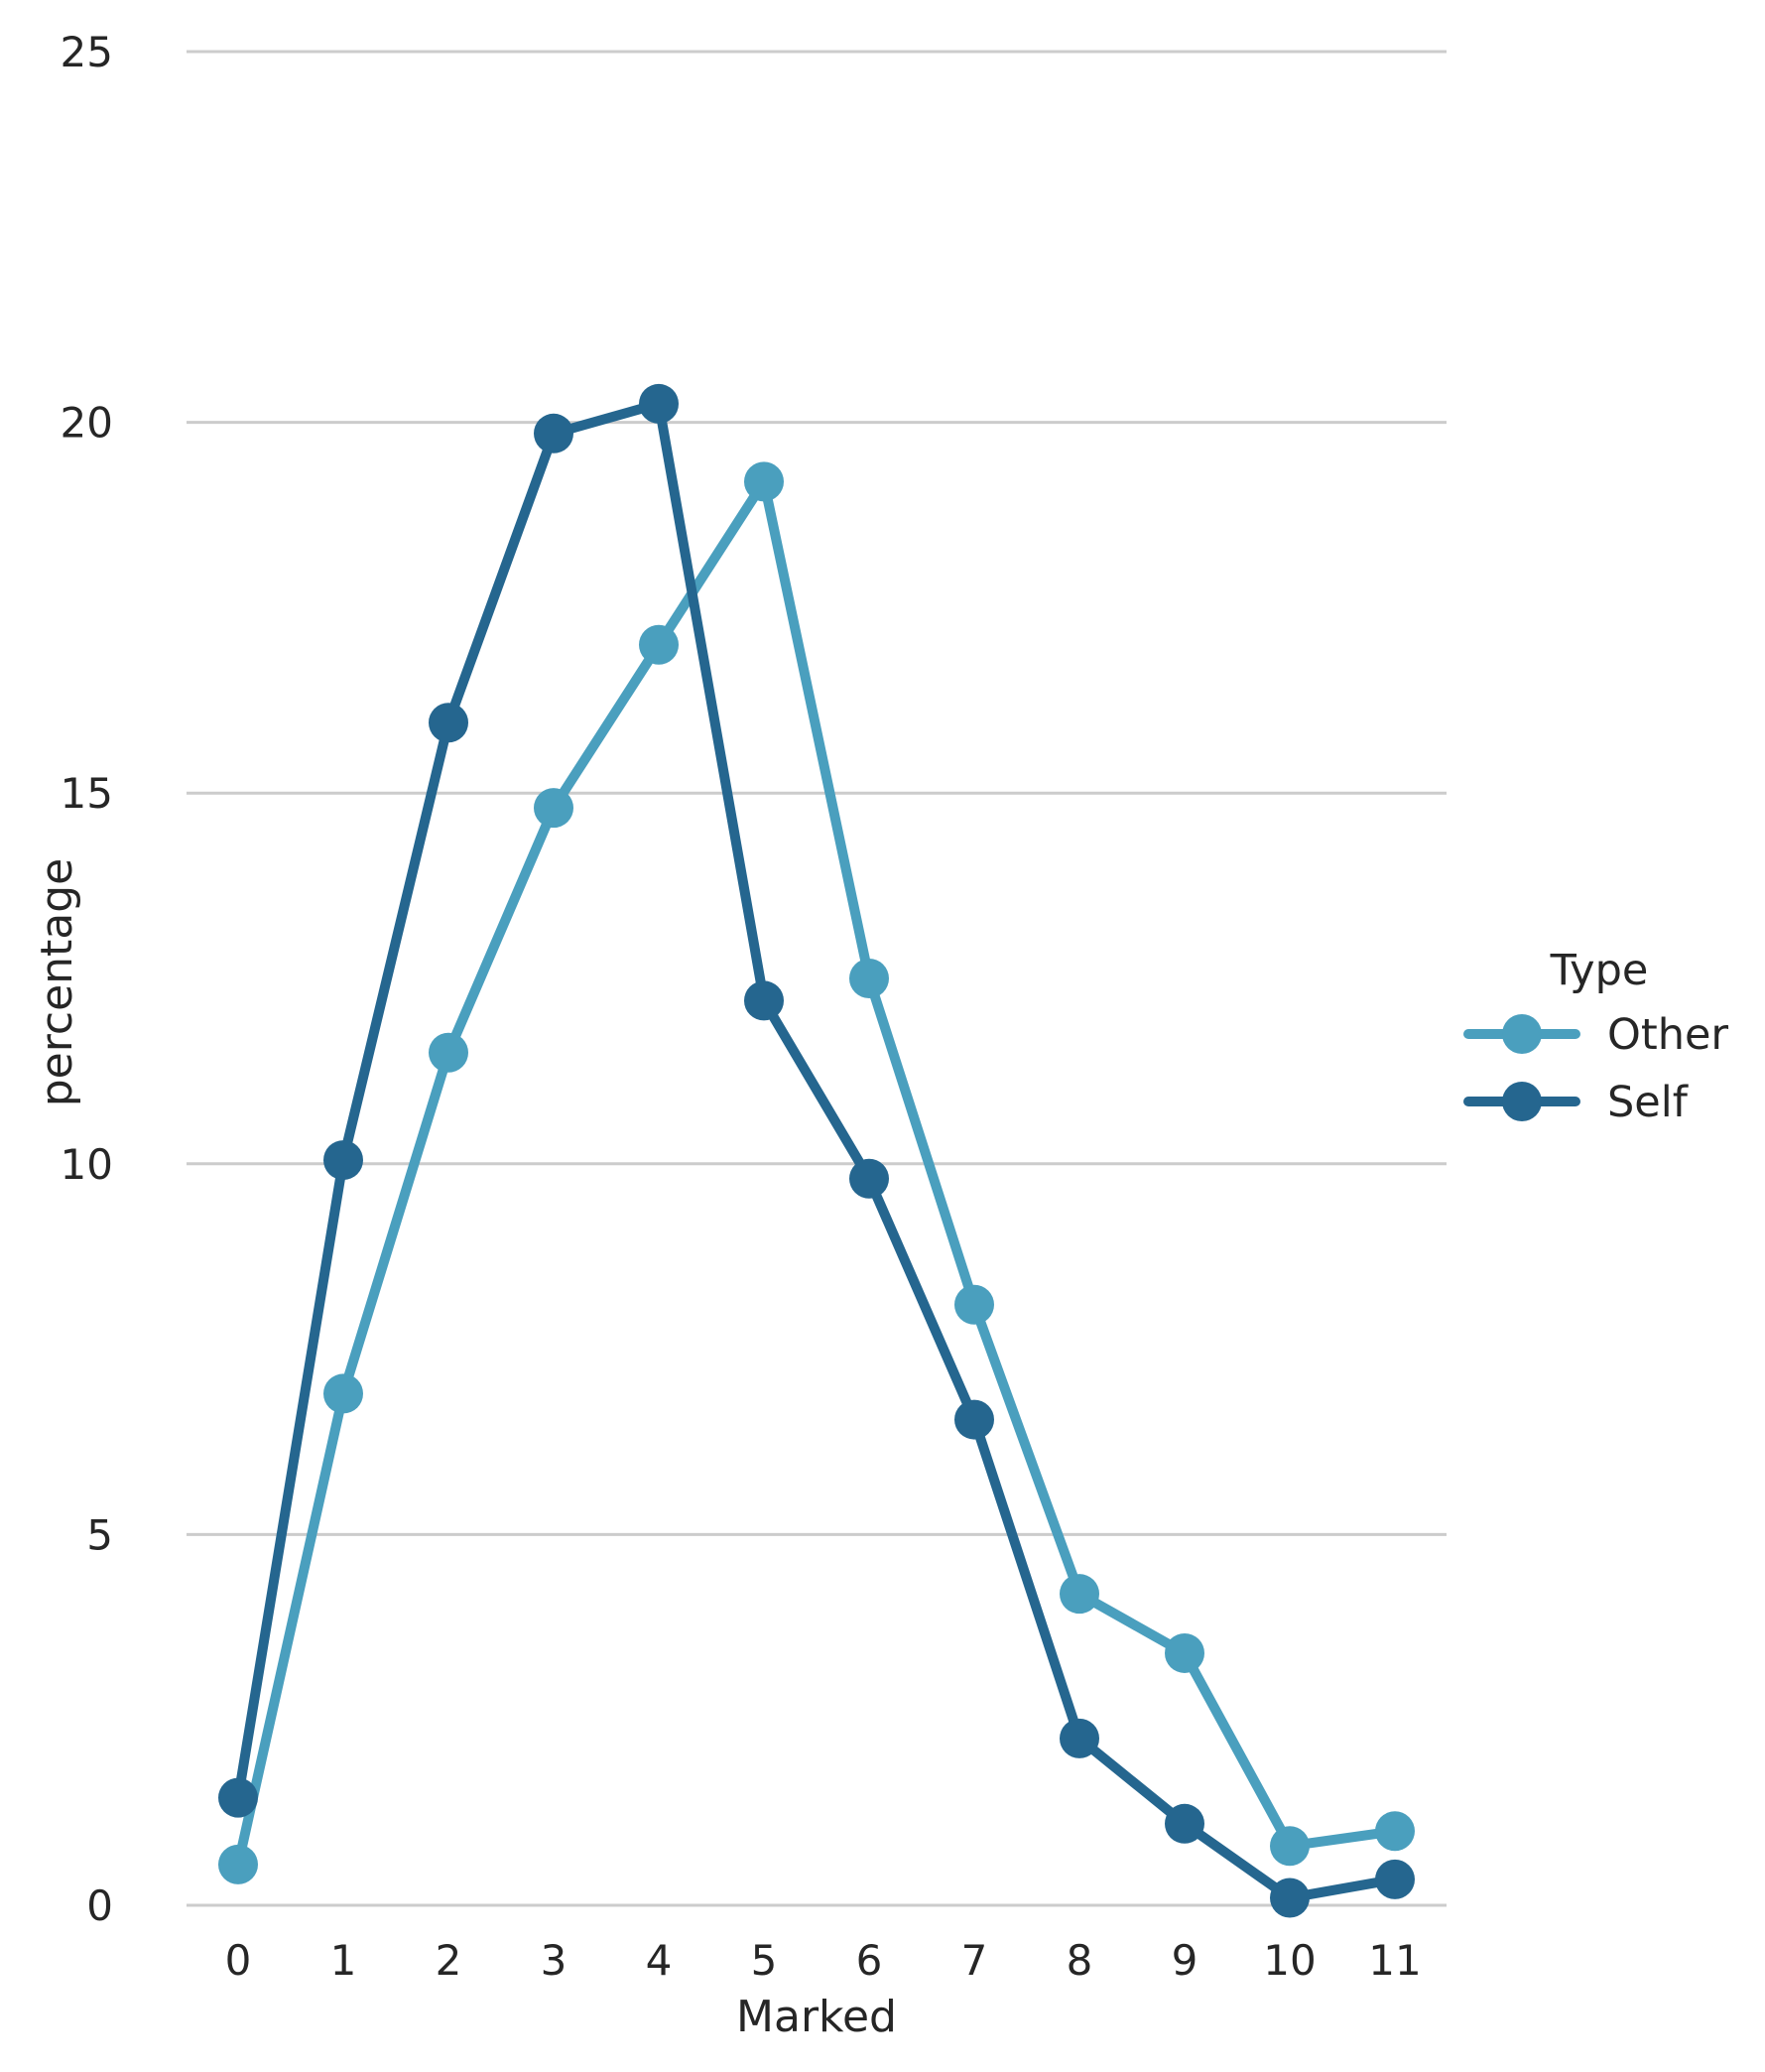 The width and height of the screenshot is (1765, 2072). Describe the element at coordinates (57, 982) in the screenshot. I see `y-axis-title: percentage` at that location.